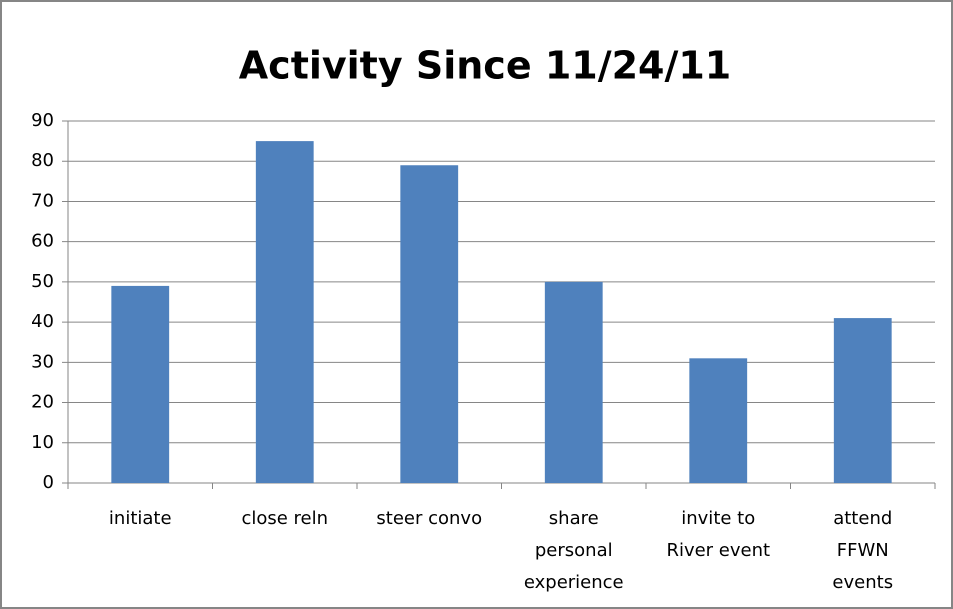 This screenshot has width=953, height=609. I want to click on y-tick-label: 90, so click(42, 120).